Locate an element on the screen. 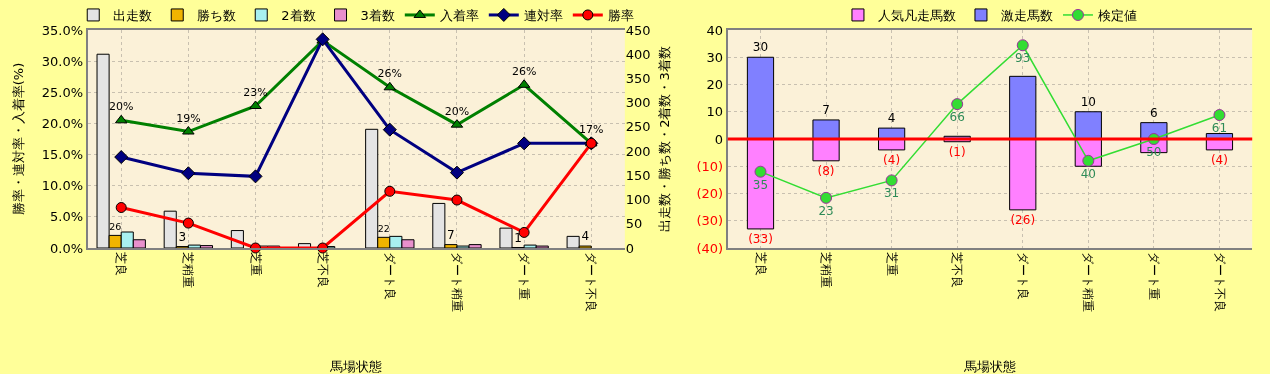 The width and height of the screenshot is (1270, 374). y2-tick-label: 450 is located at coordinates (638, 30).